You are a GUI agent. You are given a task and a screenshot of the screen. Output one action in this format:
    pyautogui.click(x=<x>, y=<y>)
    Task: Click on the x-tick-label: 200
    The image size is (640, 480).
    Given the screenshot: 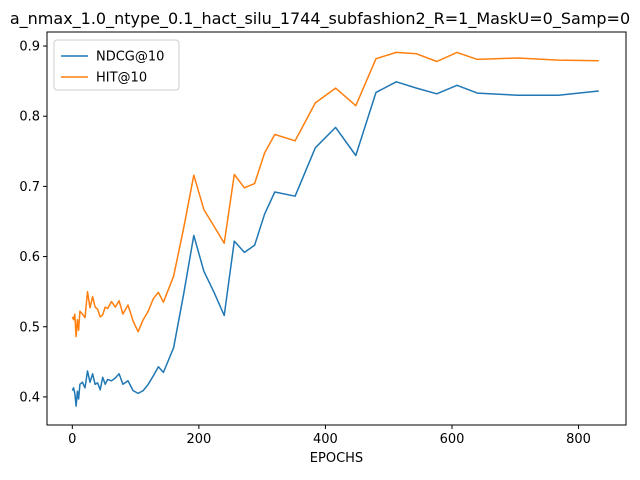 What is the action you would take?
    pyautogui.click(x=198, y=439)
    